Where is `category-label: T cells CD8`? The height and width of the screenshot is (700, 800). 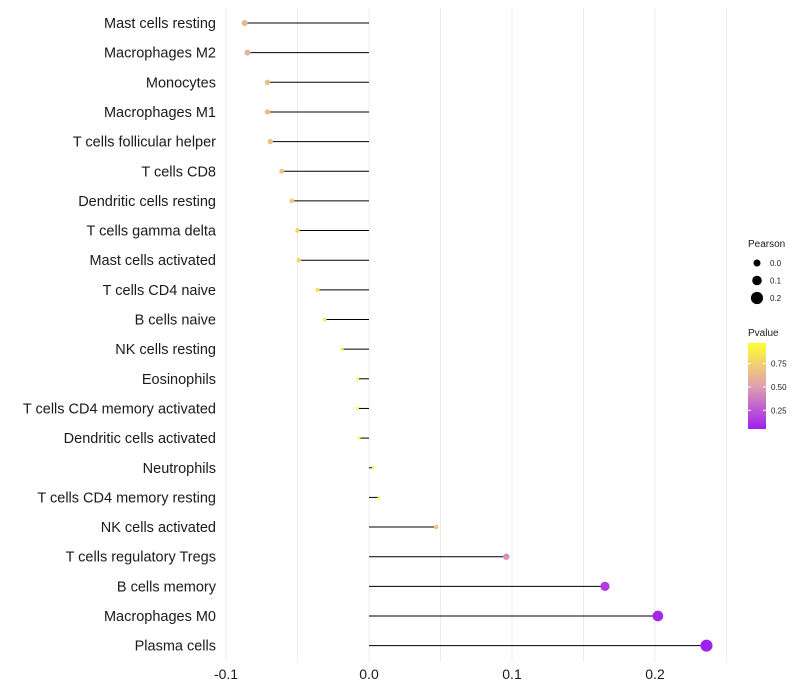
category-label: T cells CD8 is located at coordinates (178, 172).